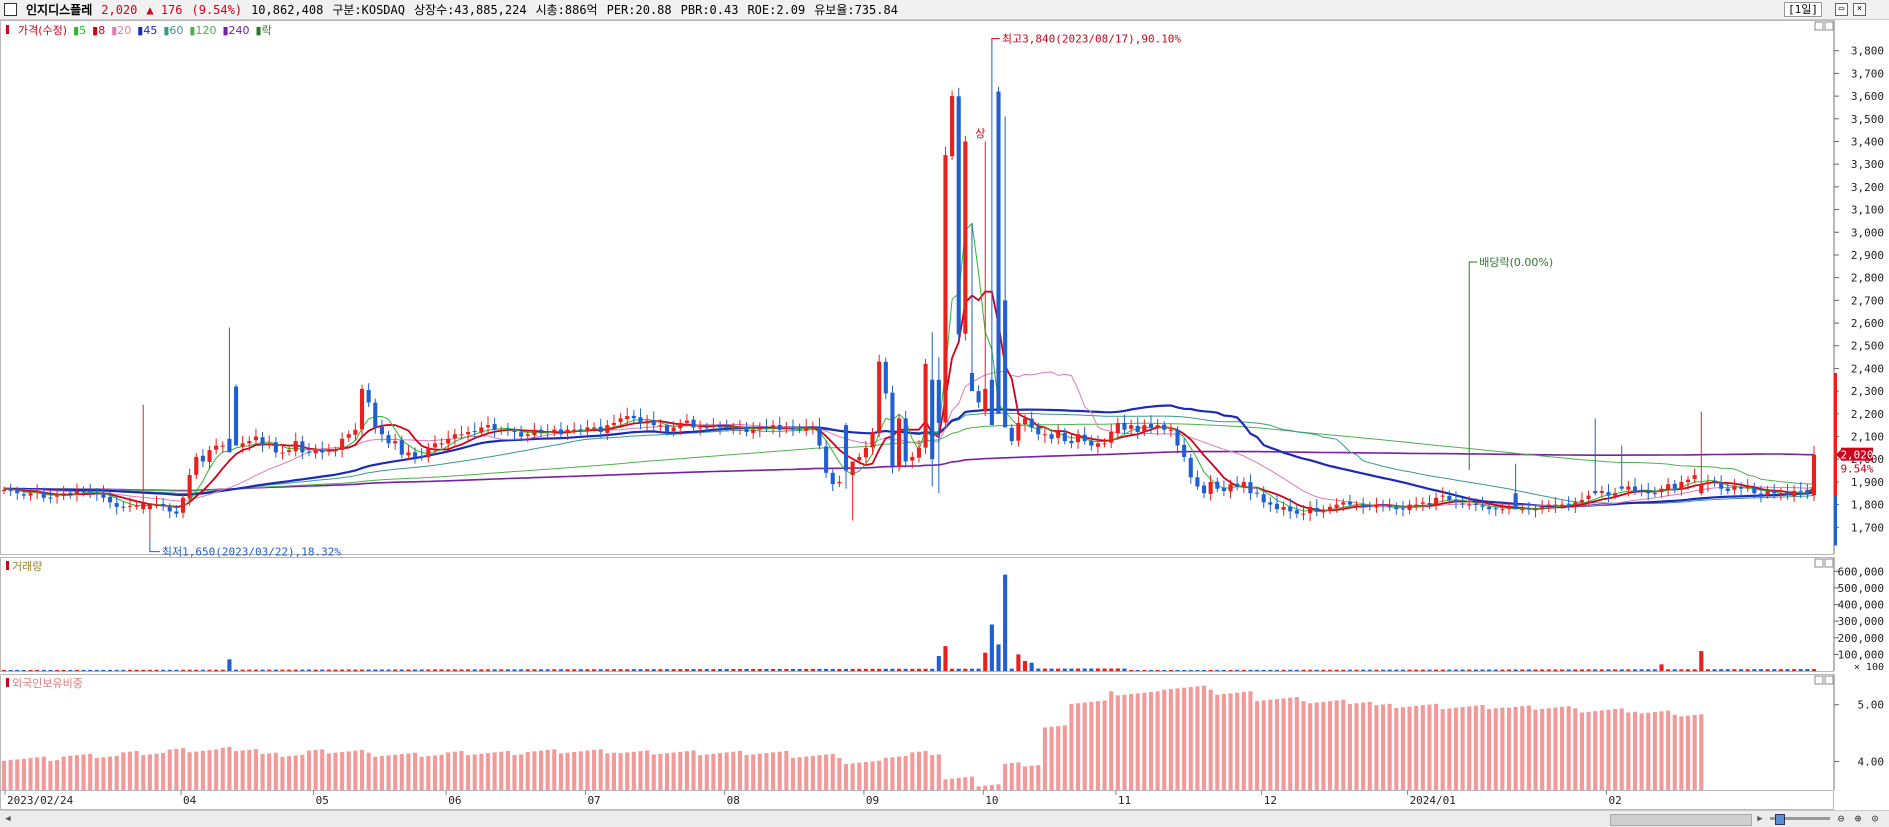 The image size is (1889, 827). Describe the element at coordinates (252, 552) in the screenshot. I see `low-annotation: 최저1,650(2023/03/22),18.32%` at that location.